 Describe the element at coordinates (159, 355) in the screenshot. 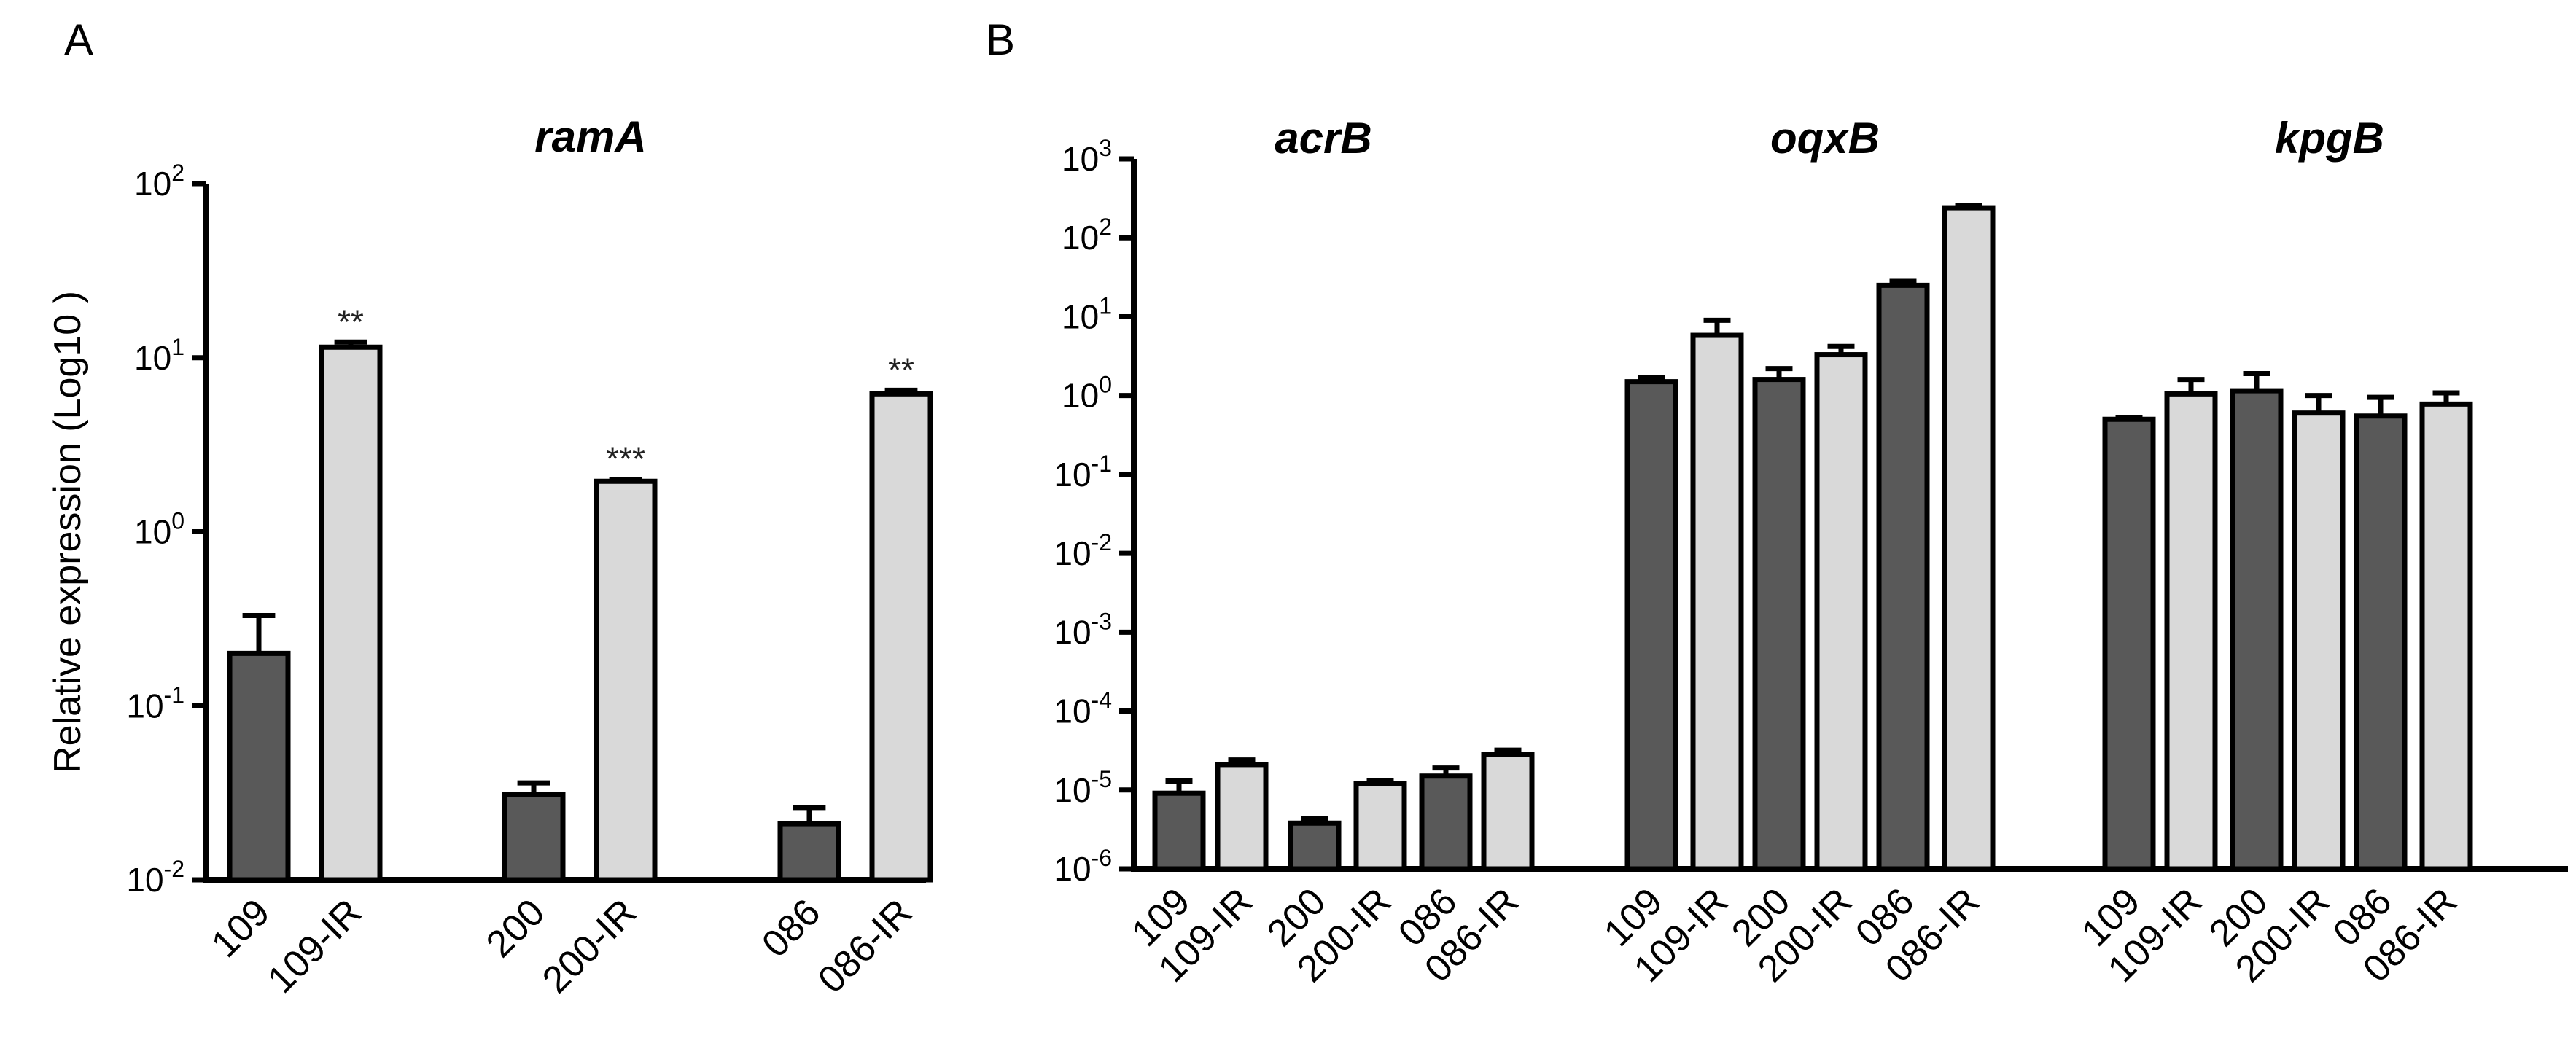

I see `panel-a-y-tick-label: 10¹` at that location.